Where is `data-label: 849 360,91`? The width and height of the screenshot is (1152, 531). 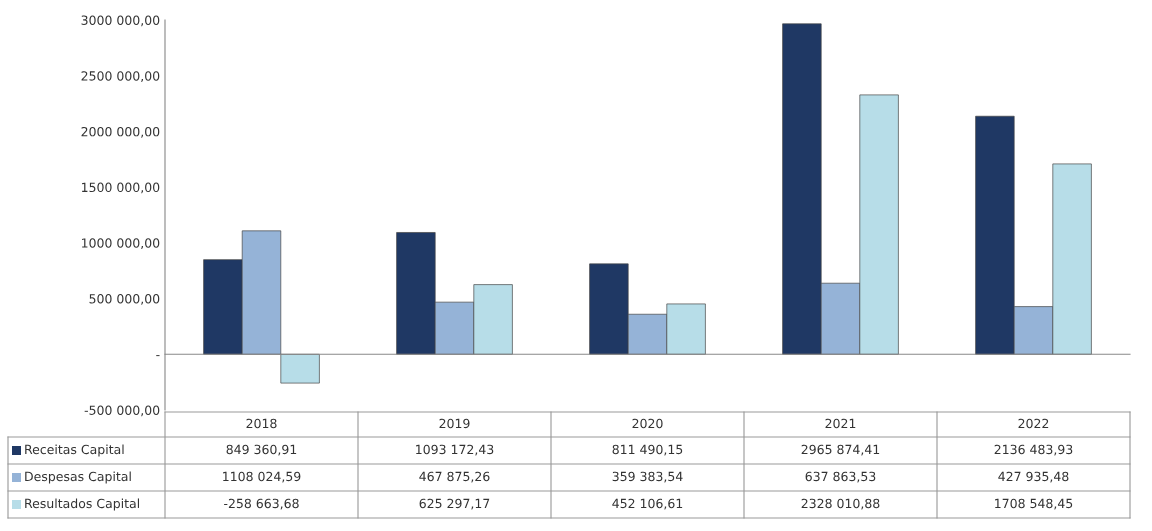 data-label: 849 360,91 is located at coordinates (261, 450).